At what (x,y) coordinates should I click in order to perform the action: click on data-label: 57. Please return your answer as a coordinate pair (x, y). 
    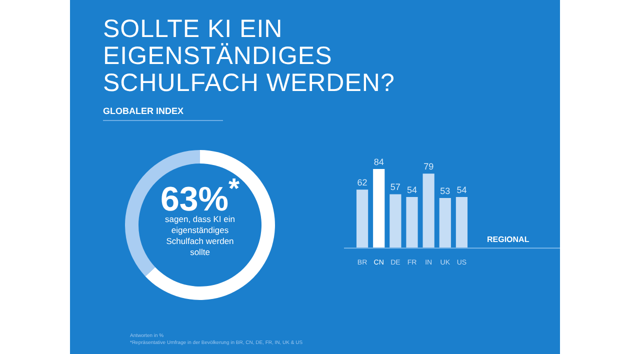
    Looking at the image, I should click on (395, 187).